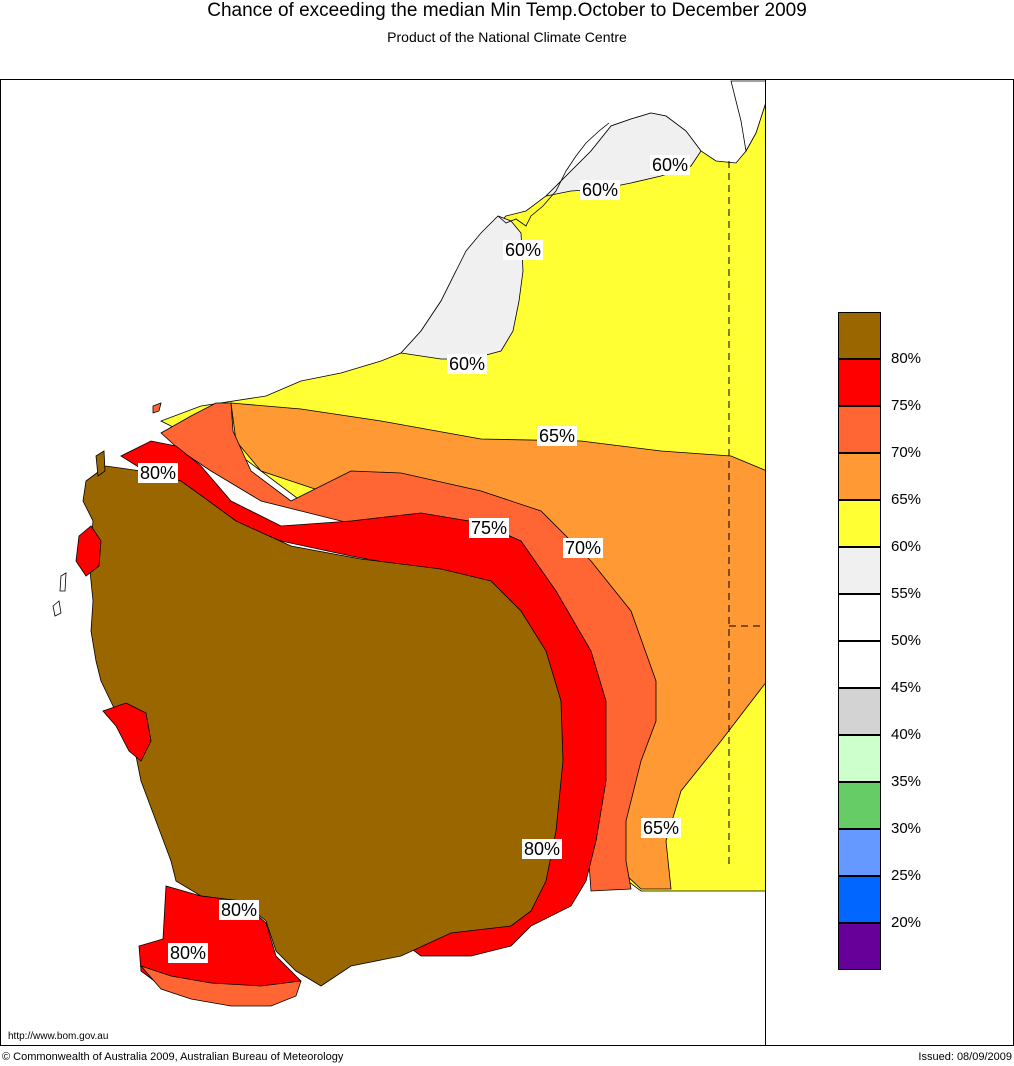 The width and height of the screenshot is (1014, 1066). I want to click on contour-label: 70%, so click(583, 548).